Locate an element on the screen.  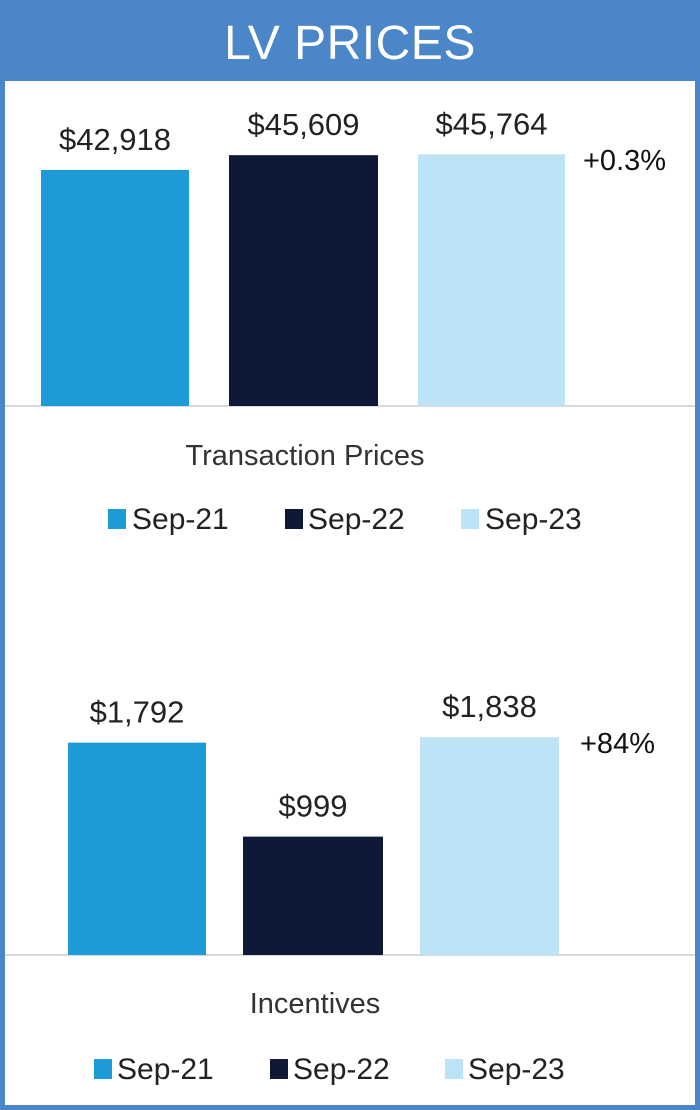
page-title: LV PRICES is located at coordinates (350, 43).